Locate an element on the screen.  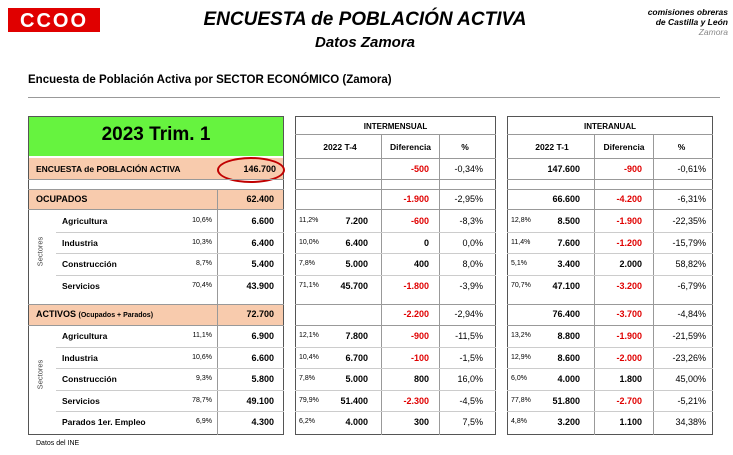
total-value: 146.700 is located at coordinates (259, 169).